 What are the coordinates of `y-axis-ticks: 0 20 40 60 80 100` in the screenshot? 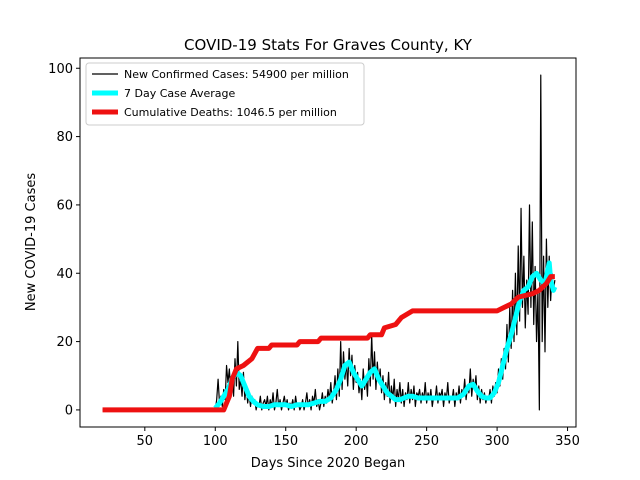 It's located at (64, 240).